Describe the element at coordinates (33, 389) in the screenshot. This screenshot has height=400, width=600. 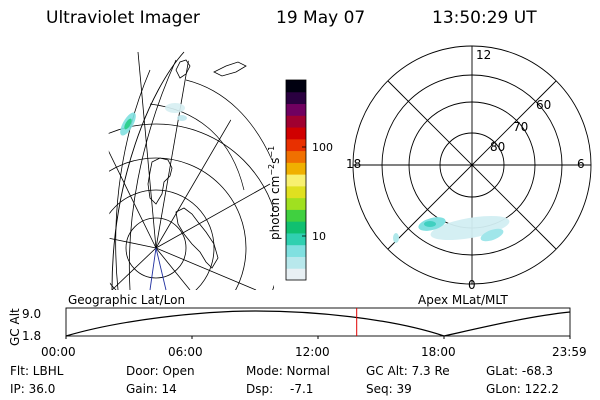
I see `ip-info: IP: 36.0` at that location.